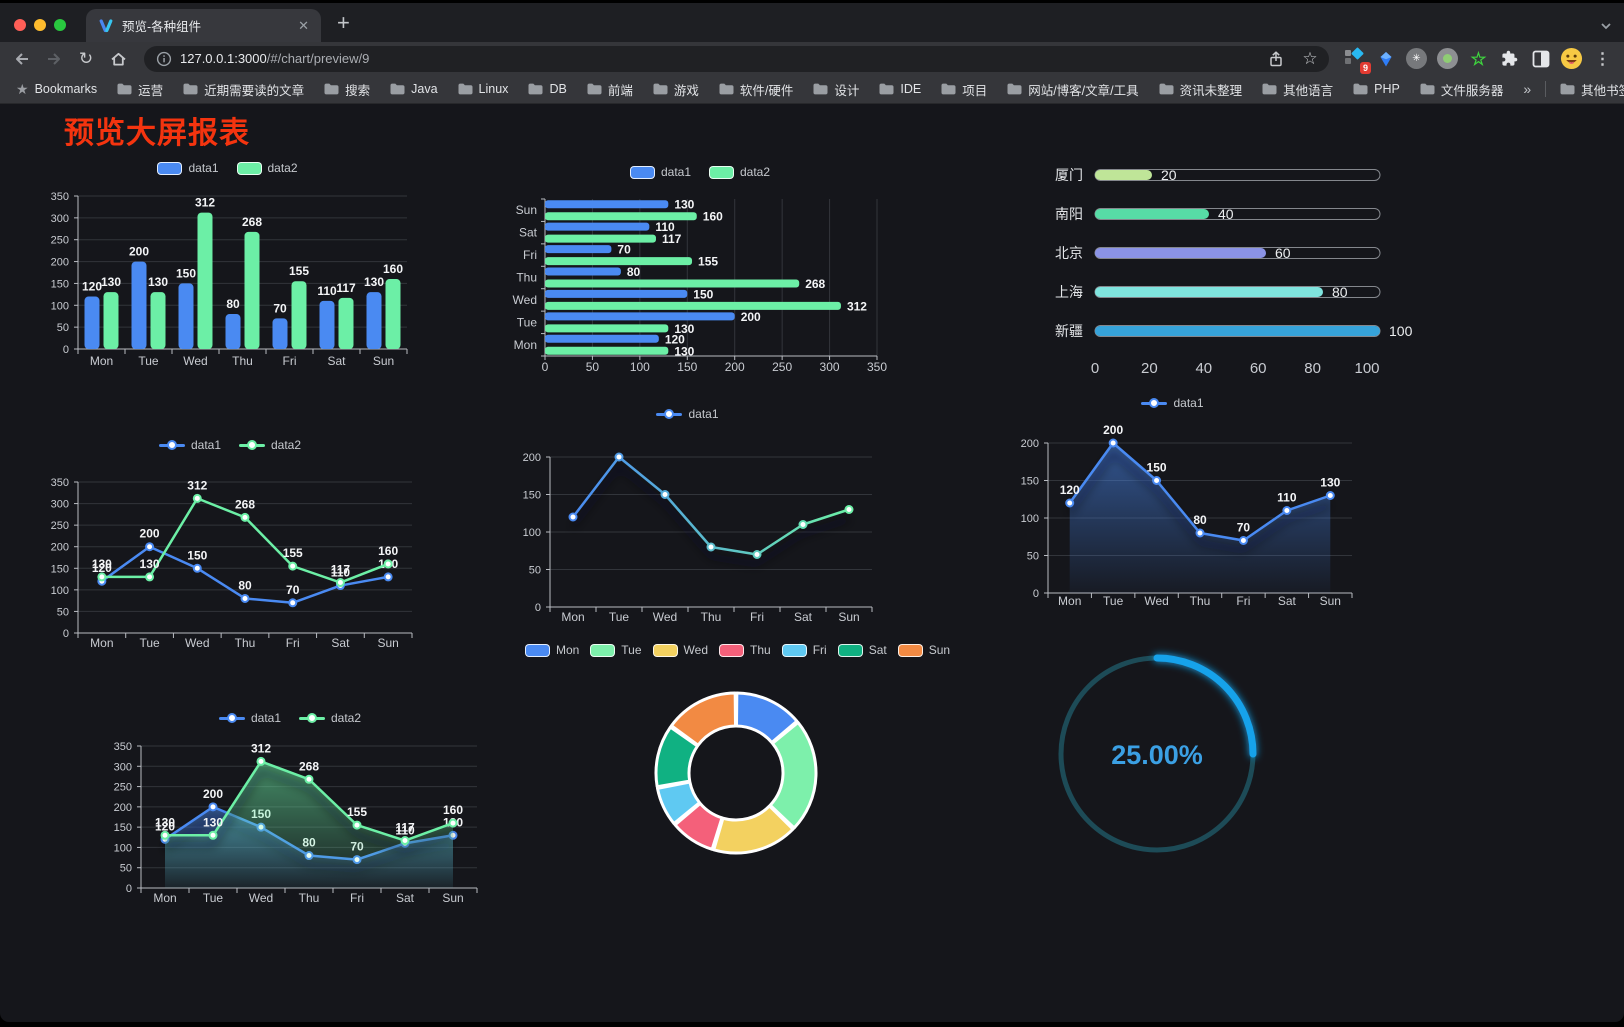 Image resolution: width=1624 pixels, height=1027 pixels. Describe the element at coordinates (964, 89) in the screenshot. I see `bookmark-folder: 项目` at that location.